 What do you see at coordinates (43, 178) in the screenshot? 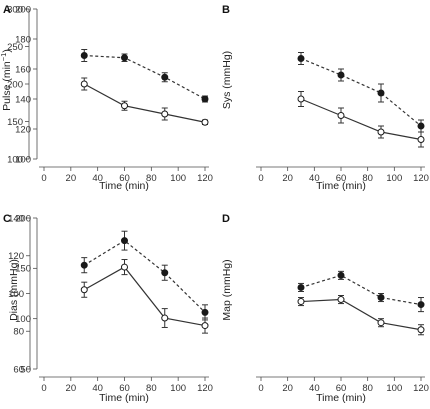
I see `x-tick-label-a: 0` at bounding box center [43, 178].